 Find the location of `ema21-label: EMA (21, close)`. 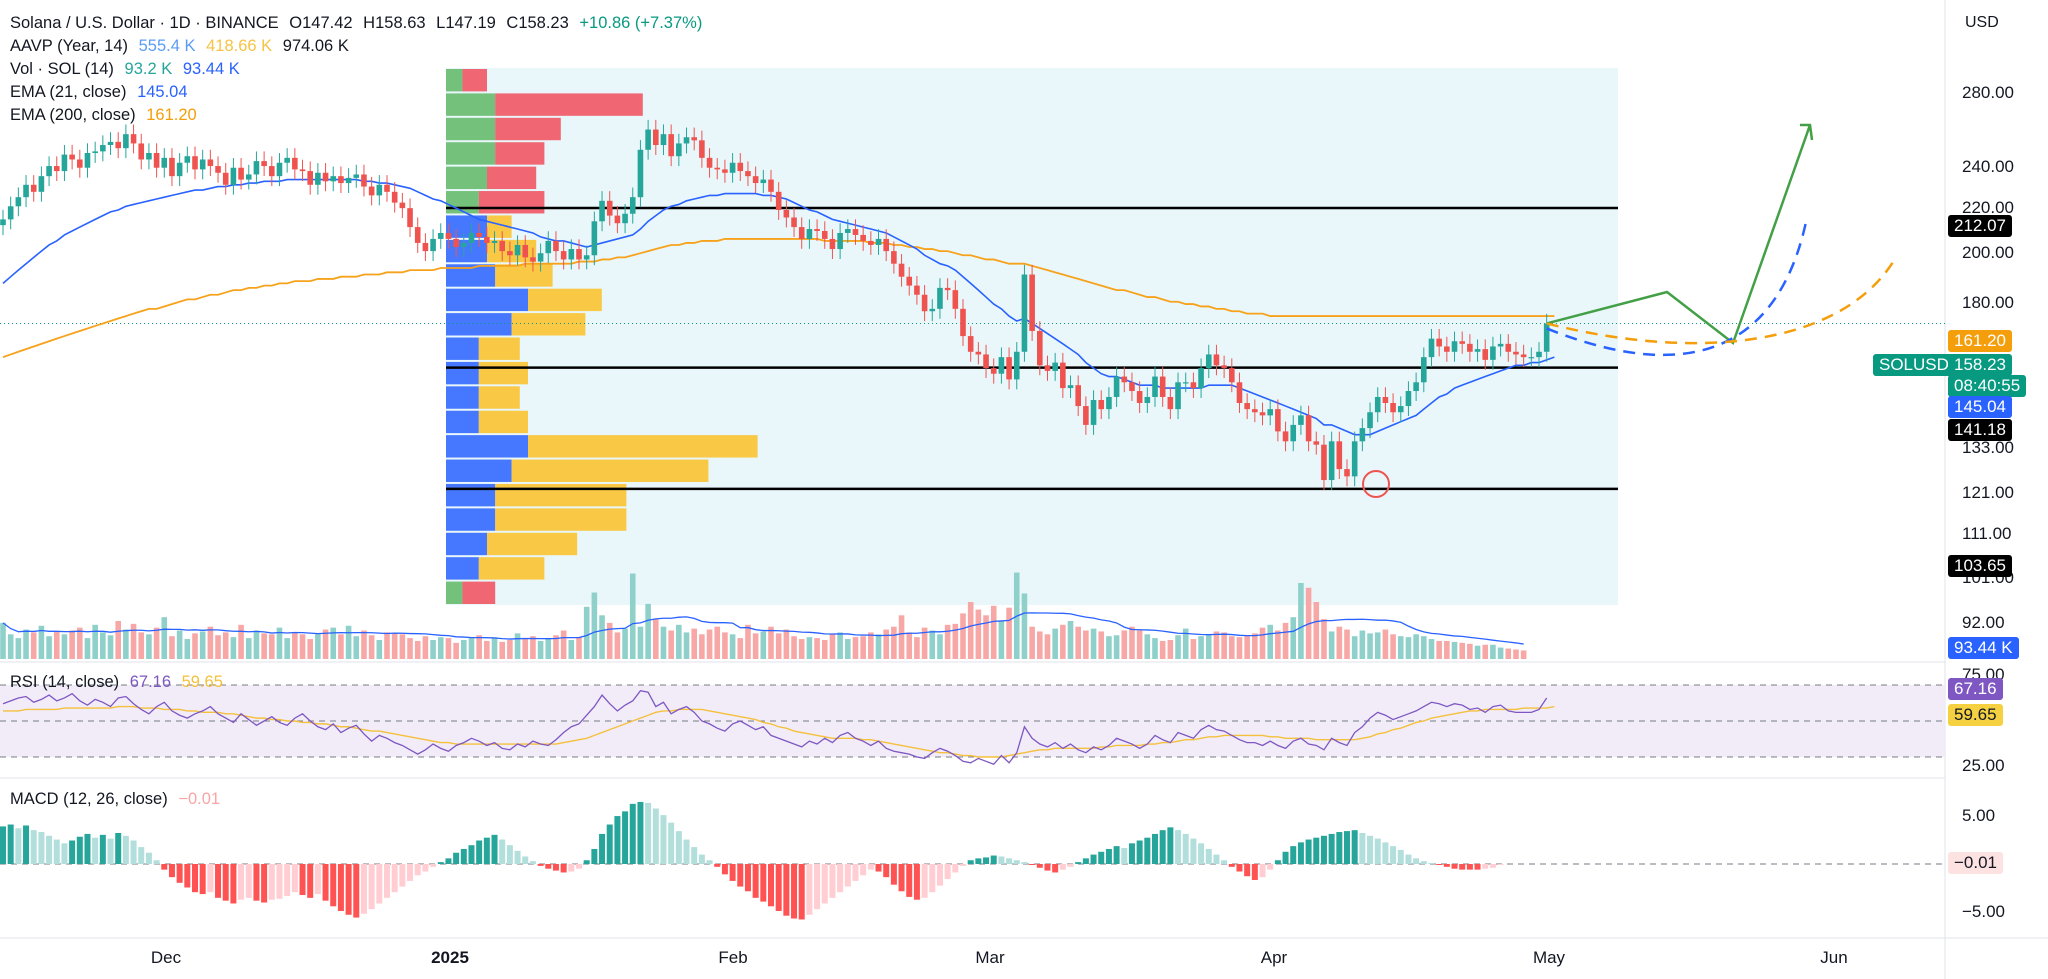

ema21-label: EMA (21, close) is located at coordinates (68, 92).